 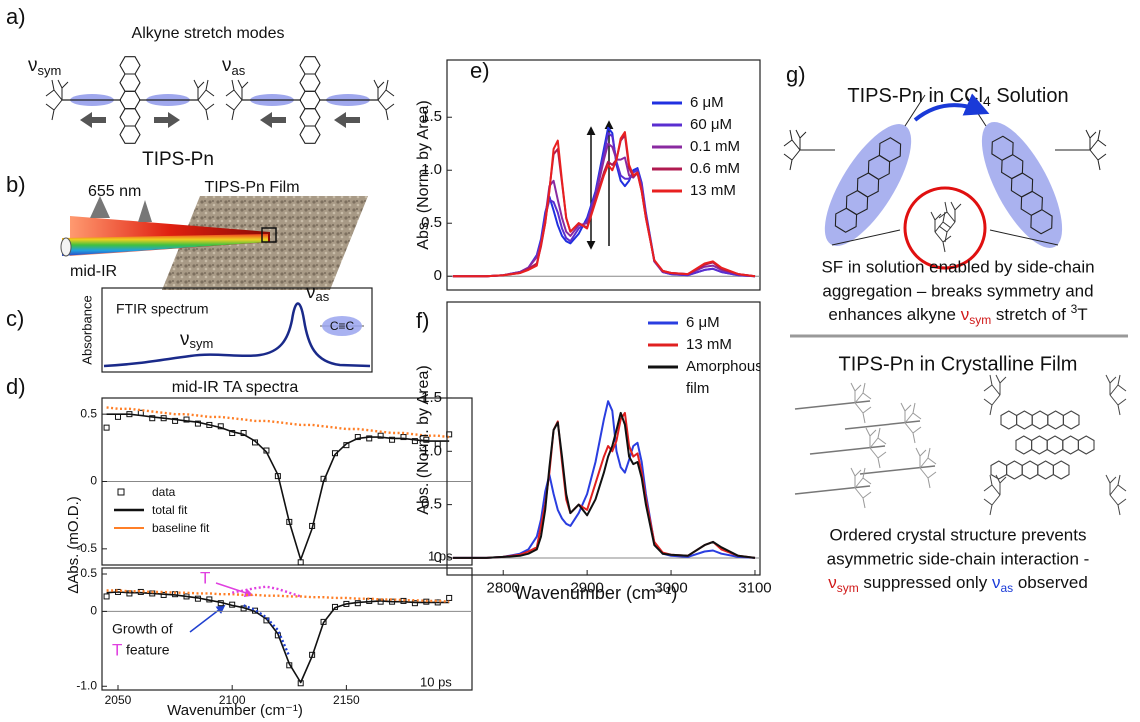 What do you see at coordinates (86, 548) in the screenshot?
I see `y-tick-label: -0.5` at bounding box center [86, 548].